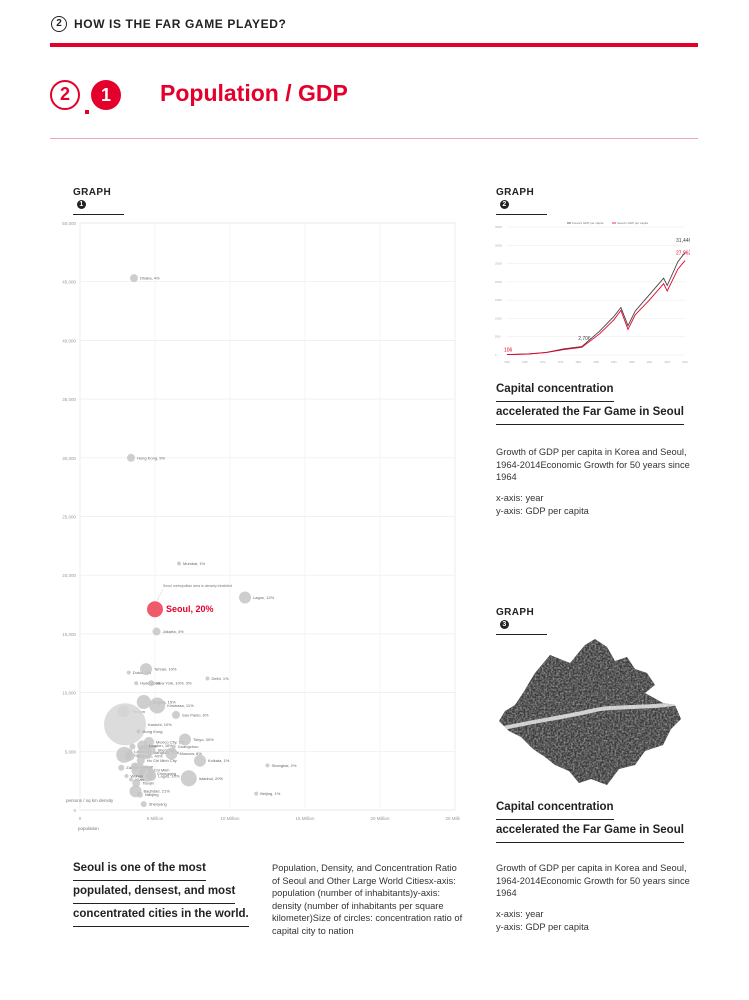 The height and width of the screenshot is (1000, 749). Describe the element at coordinates (499, 264) in the screenshot. I see `y-tick-label: 25000` at that location.